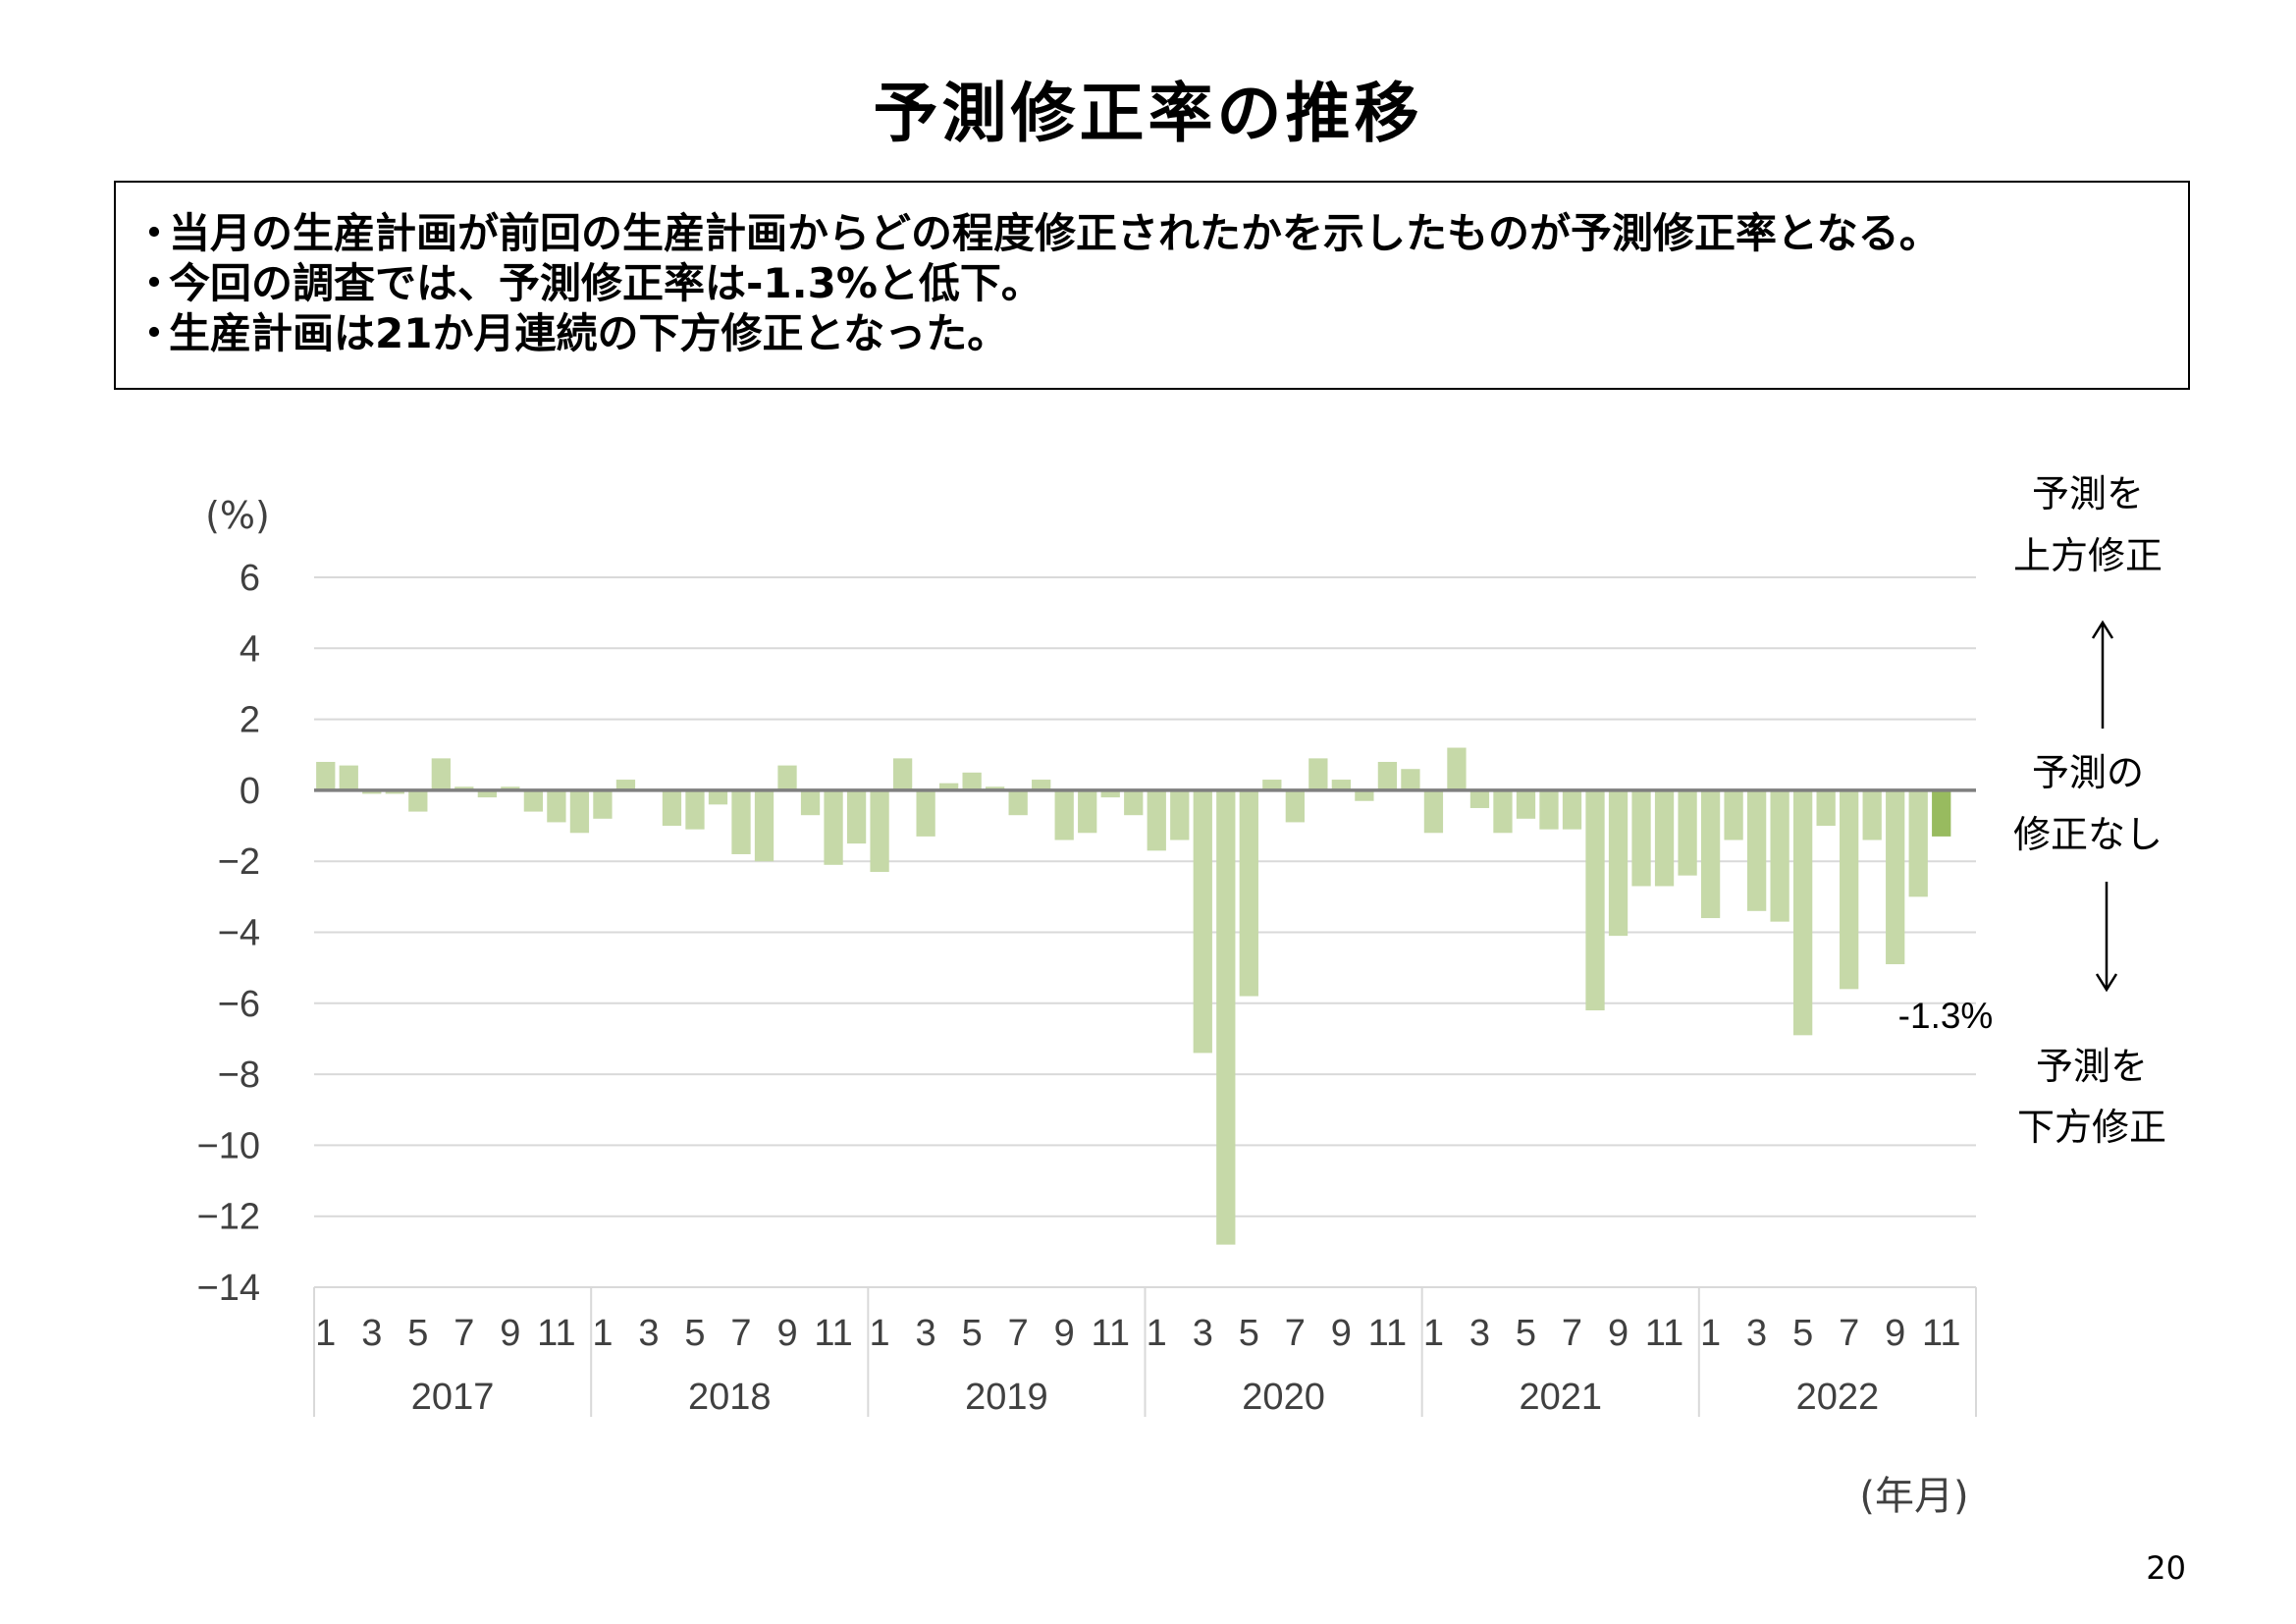 This screenshot has width=2296, height=1624. I want to click on y-tick-label: −2, so click(239, 862).